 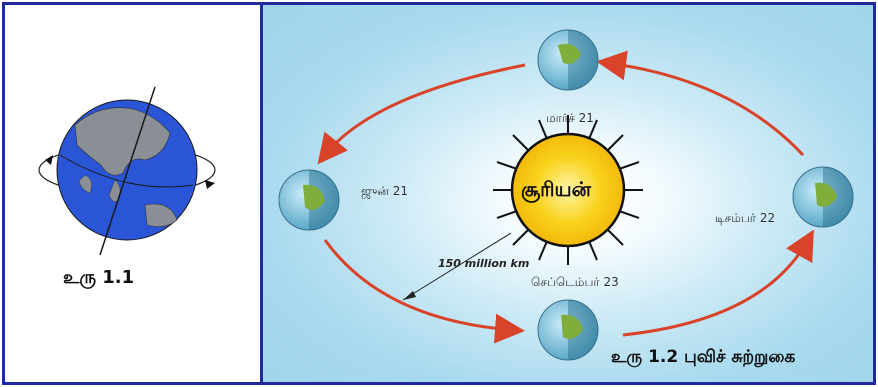 I want to click on orbit-arrow-december-to-march, so click(x=700, y=103).